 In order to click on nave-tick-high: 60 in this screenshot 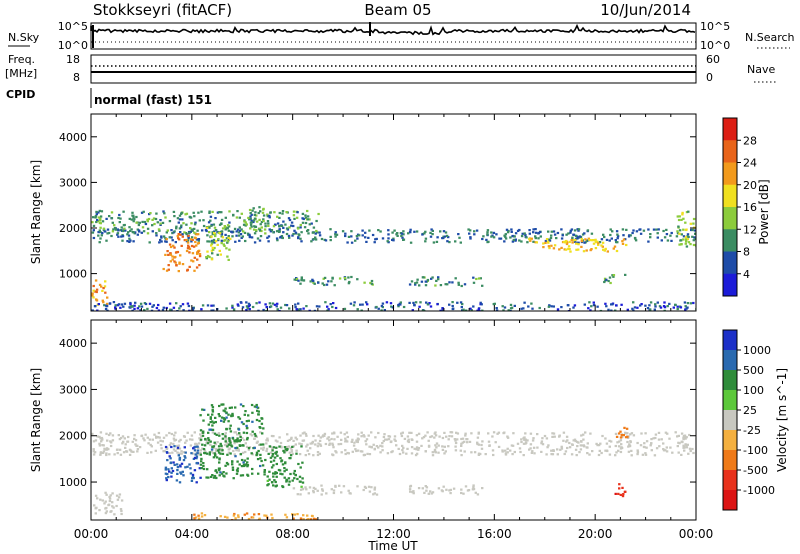, I will do `click(713, 59)`.